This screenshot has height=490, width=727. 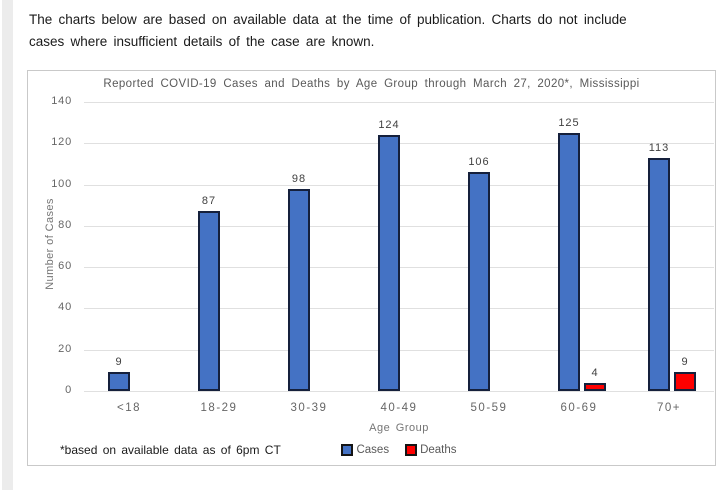 What do you see at coordinates (119, 362) in the screenshot?
I see `bar-value-cases-0: 9` at bounding box center [119, 362].